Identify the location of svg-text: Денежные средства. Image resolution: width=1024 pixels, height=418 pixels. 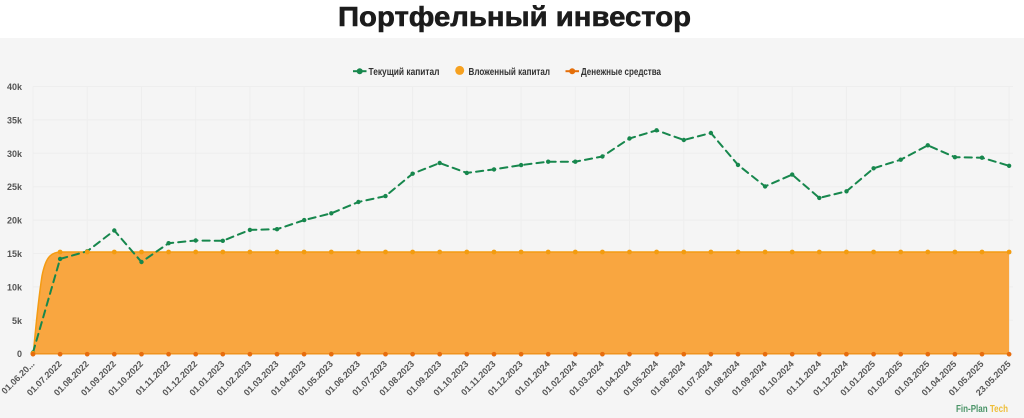
(621, 72).